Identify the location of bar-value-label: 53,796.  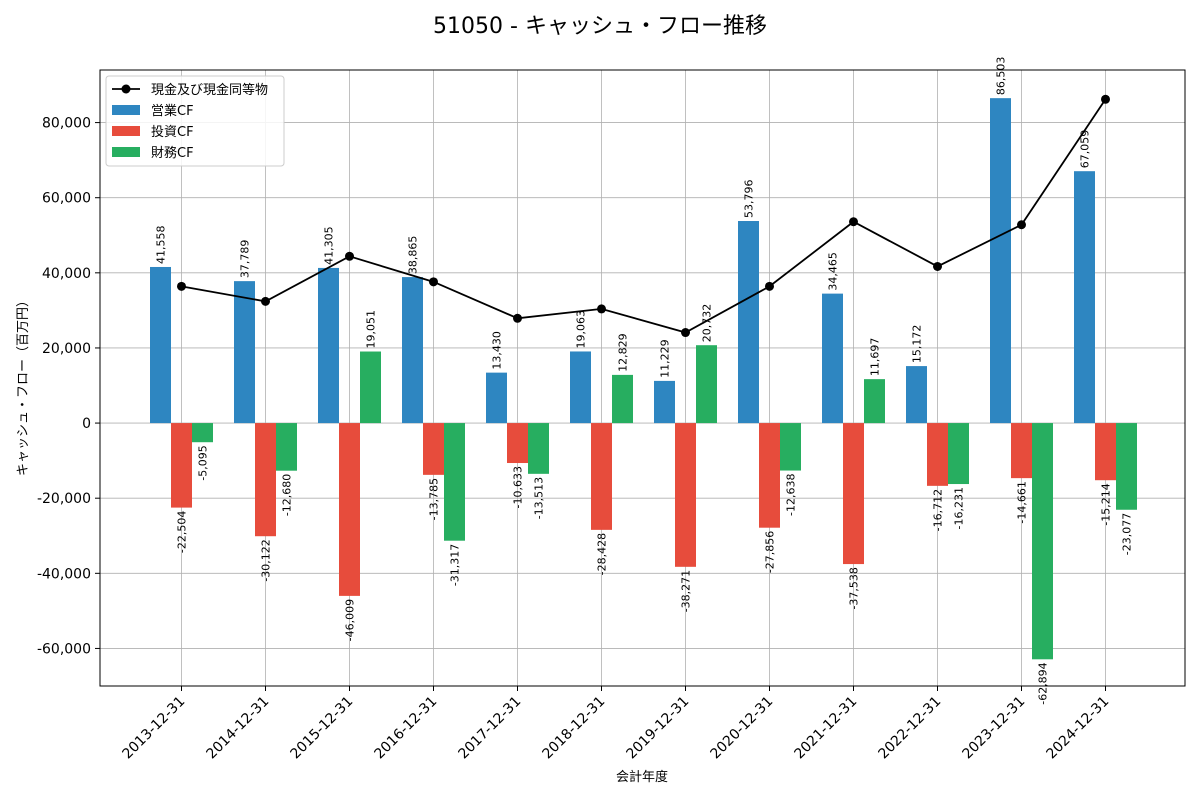
(749, 199).